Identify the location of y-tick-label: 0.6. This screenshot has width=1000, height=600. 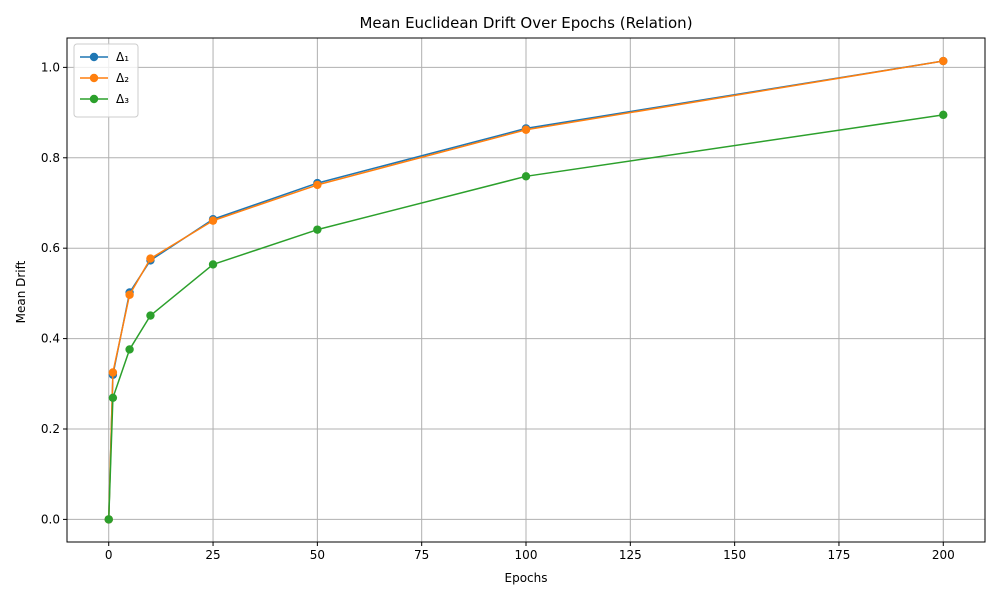
(50, 248).